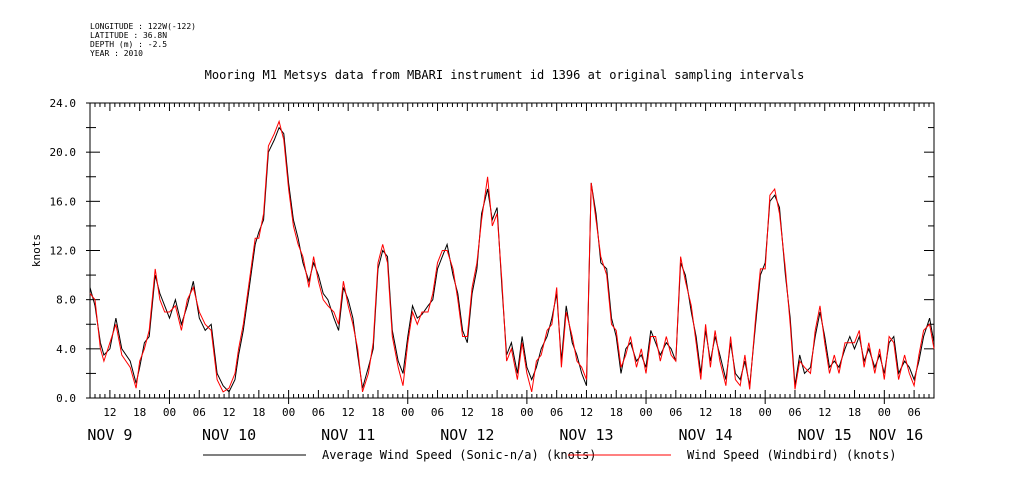 This screenshot has height=504, width=1009. What do you see at coordinates (66, 349) in the screenshot?
I see `y-tick-label: 4.0` at bounding box center [66, 349].